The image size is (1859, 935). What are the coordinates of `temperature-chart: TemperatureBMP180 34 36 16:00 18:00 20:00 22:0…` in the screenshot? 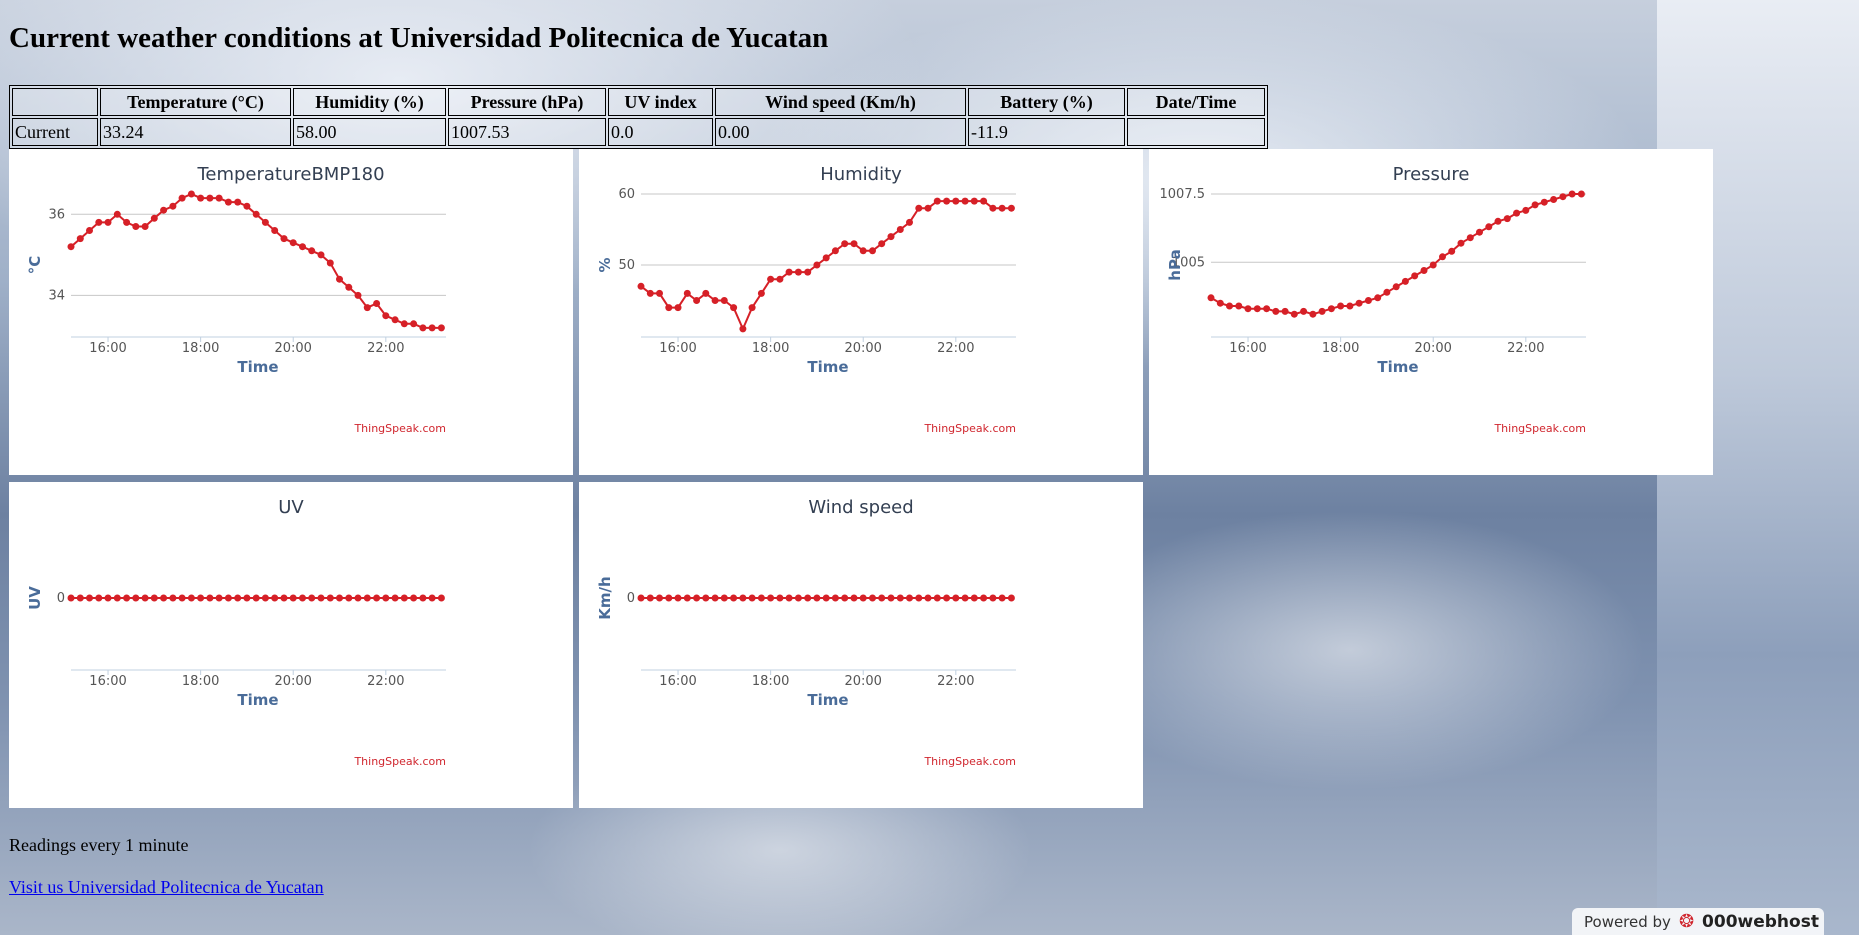 It's located at (291, 312).